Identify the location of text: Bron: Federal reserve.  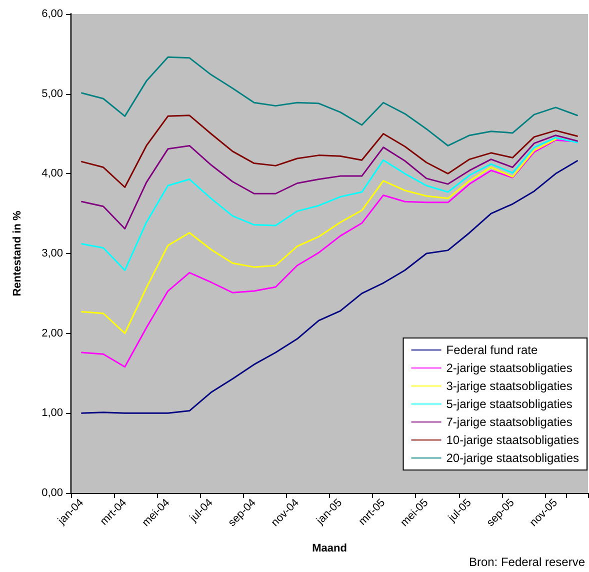
(527, 562).